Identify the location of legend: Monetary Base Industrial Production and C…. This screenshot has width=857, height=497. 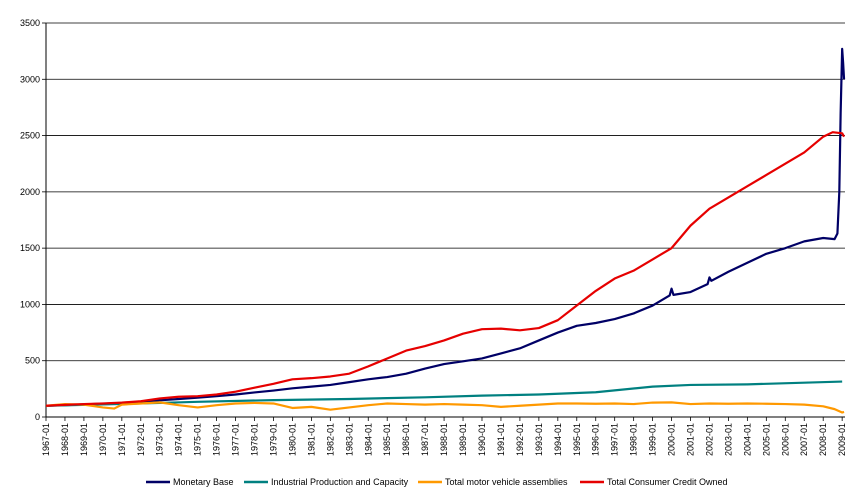
(437, 482).